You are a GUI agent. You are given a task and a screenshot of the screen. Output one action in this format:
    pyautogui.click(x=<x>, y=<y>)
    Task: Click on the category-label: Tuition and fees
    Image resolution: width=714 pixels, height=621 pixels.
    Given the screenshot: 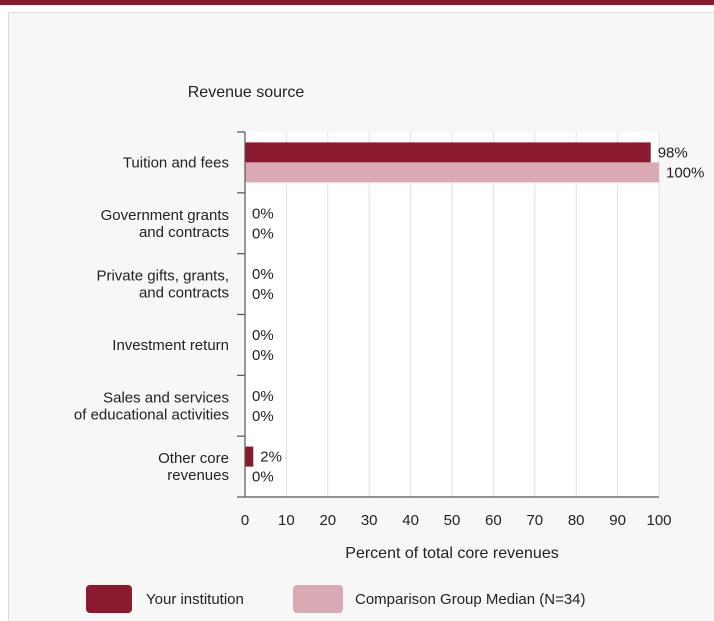 What is the action you would take?
    pyautogui.click(x=176, y=162)
    